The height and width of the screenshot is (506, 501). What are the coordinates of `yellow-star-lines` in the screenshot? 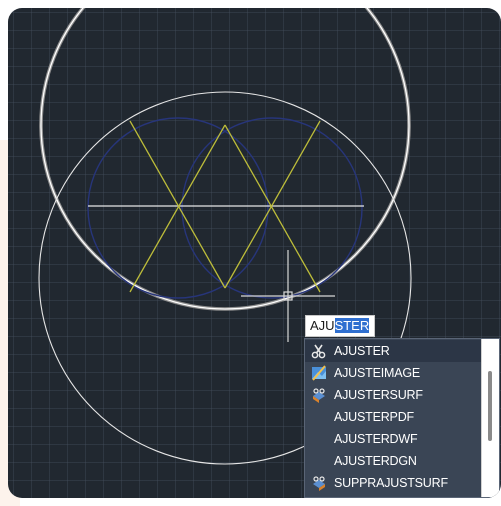 It's located at (225, 206).